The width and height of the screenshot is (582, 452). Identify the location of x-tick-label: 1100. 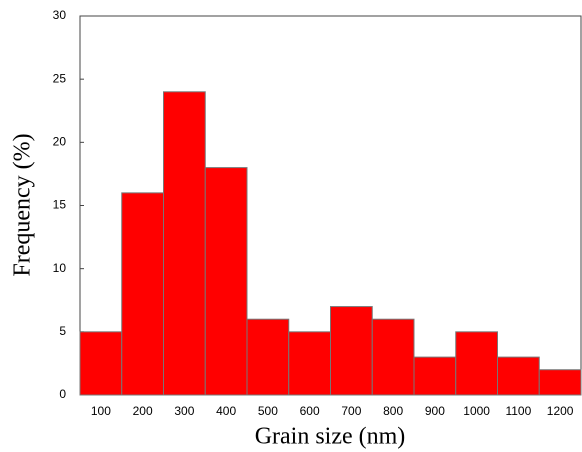
(518, 411).